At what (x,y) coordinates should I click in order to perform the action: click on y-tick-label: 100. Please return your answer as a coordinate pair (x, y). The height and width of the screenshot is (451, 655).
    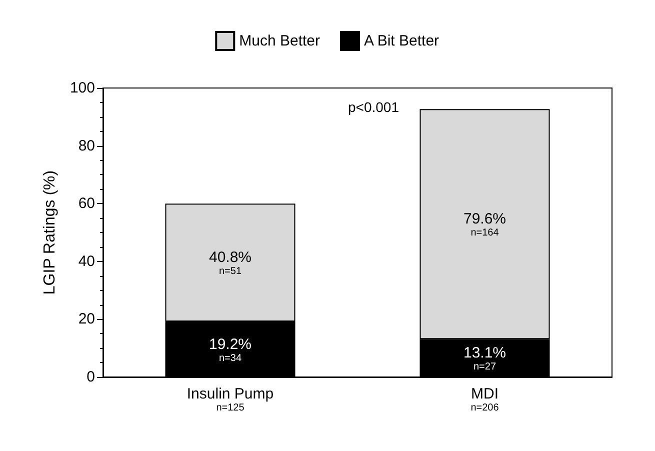
    Looking at the image, I should click on (82, 88).